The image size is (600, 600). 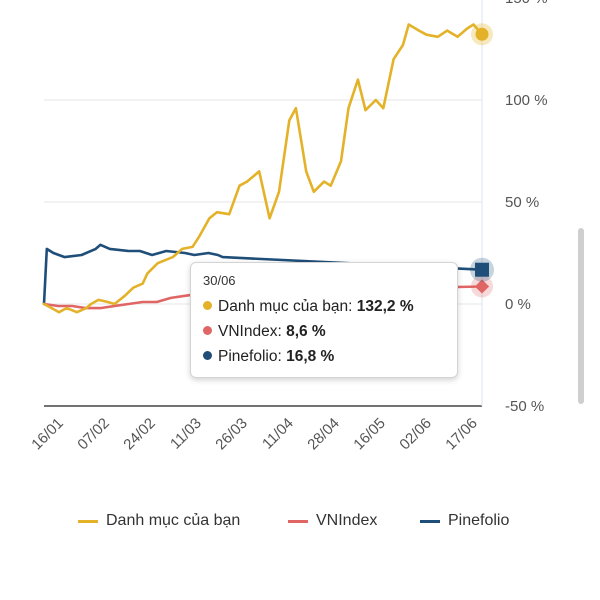 I want to click on vnindex-line-icon, so click(x=298, y=521).